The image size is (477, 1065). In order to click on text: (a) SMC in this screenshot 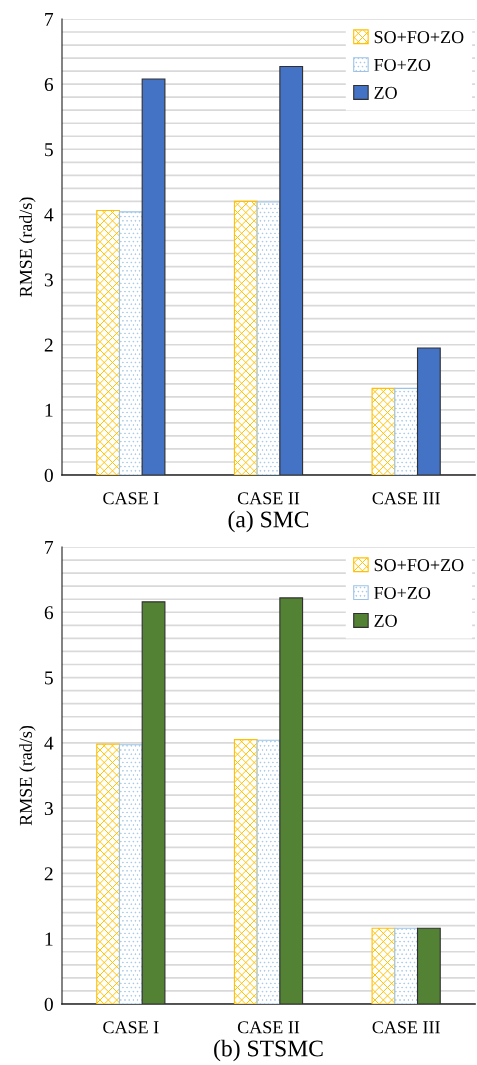, I will do `click(268, 521)`.